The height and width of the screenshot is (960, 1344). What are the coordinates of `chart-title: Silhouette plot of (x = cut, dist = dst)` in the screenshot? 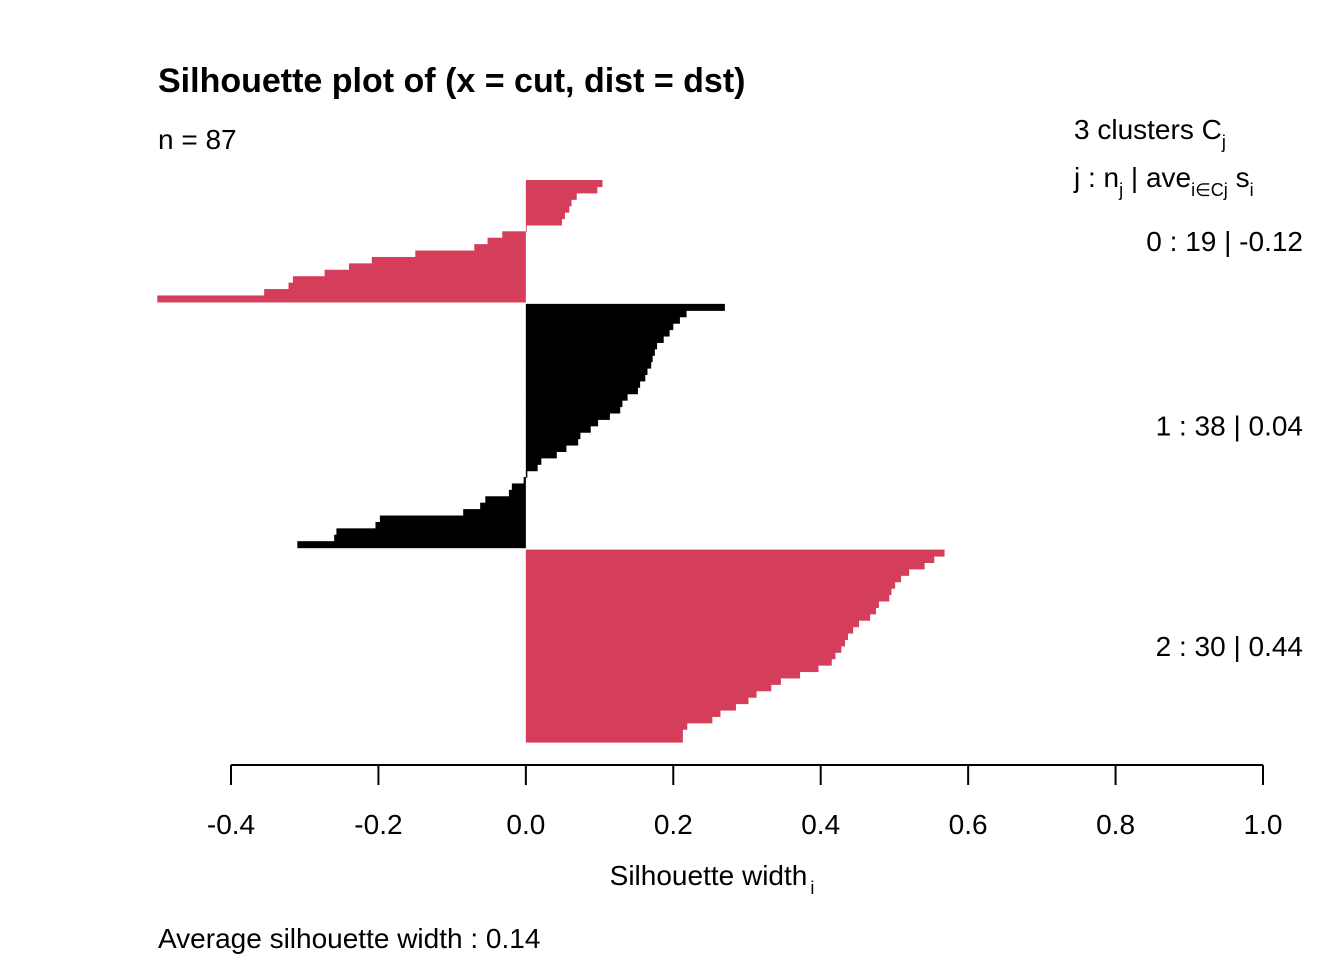 It's located at (451, 81).